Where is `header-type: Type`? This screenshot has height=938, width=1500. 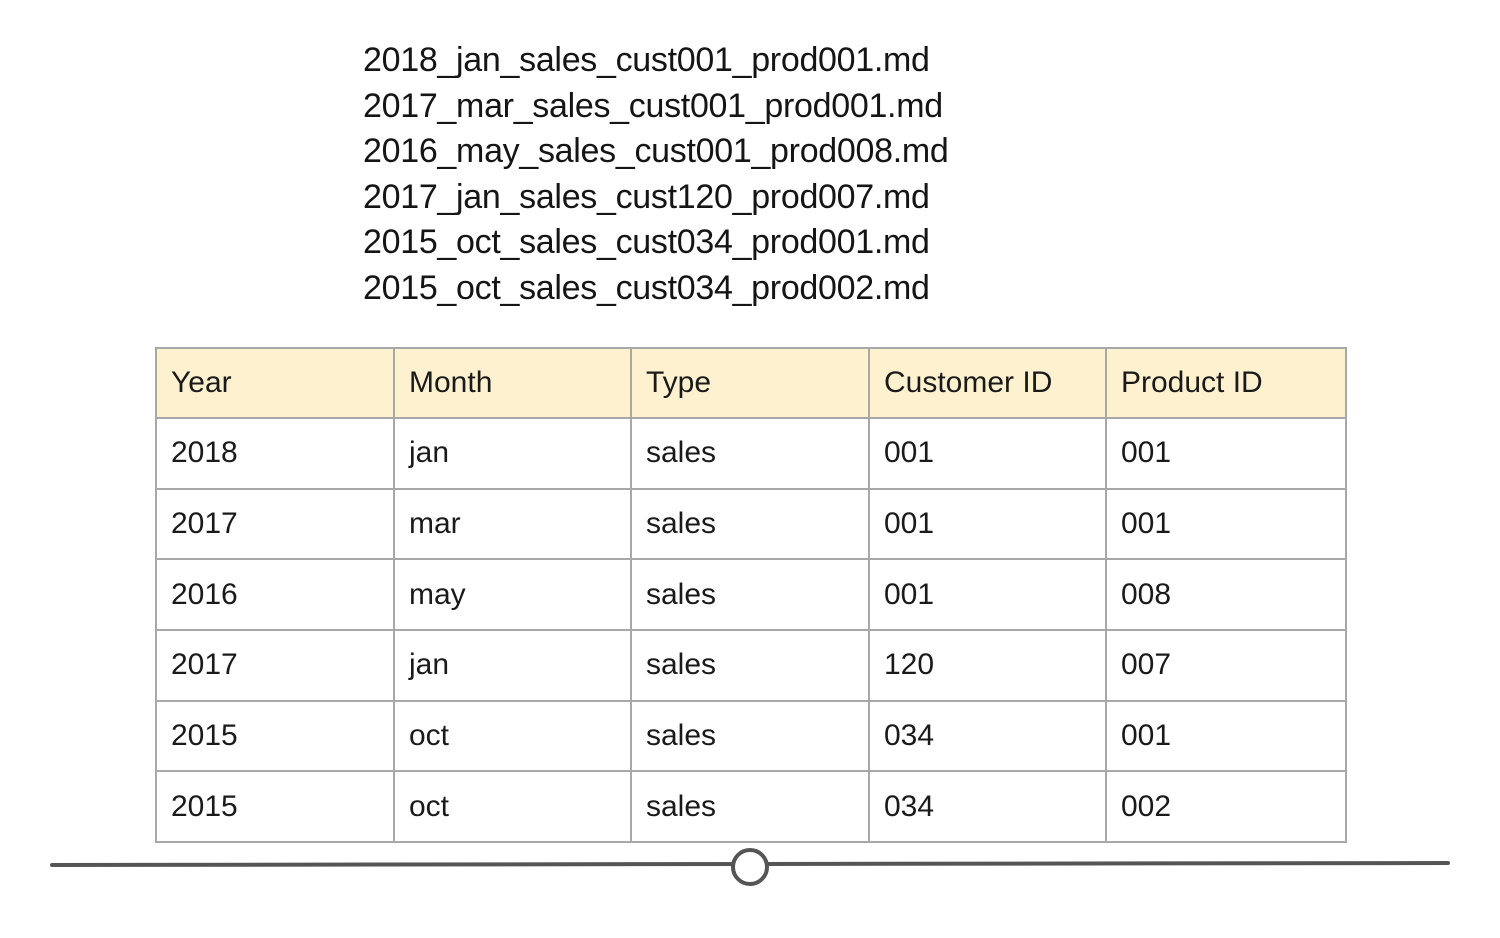 header-type: Type is located at coordinates (750, 383).